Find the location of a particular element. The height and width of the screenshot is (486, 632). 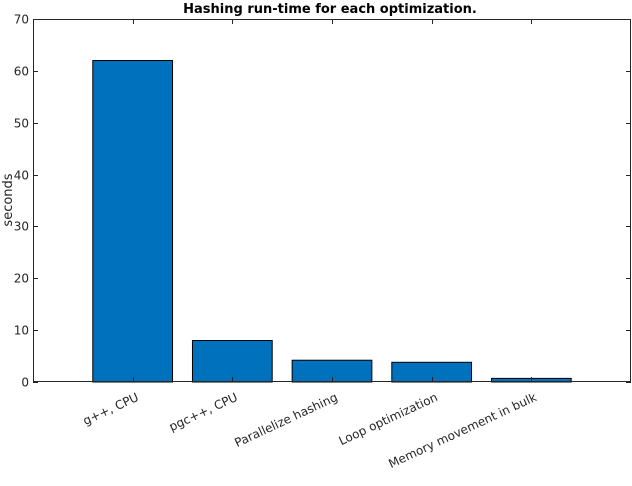

y-tick-label: 50 is located at coordinates (21, 124).